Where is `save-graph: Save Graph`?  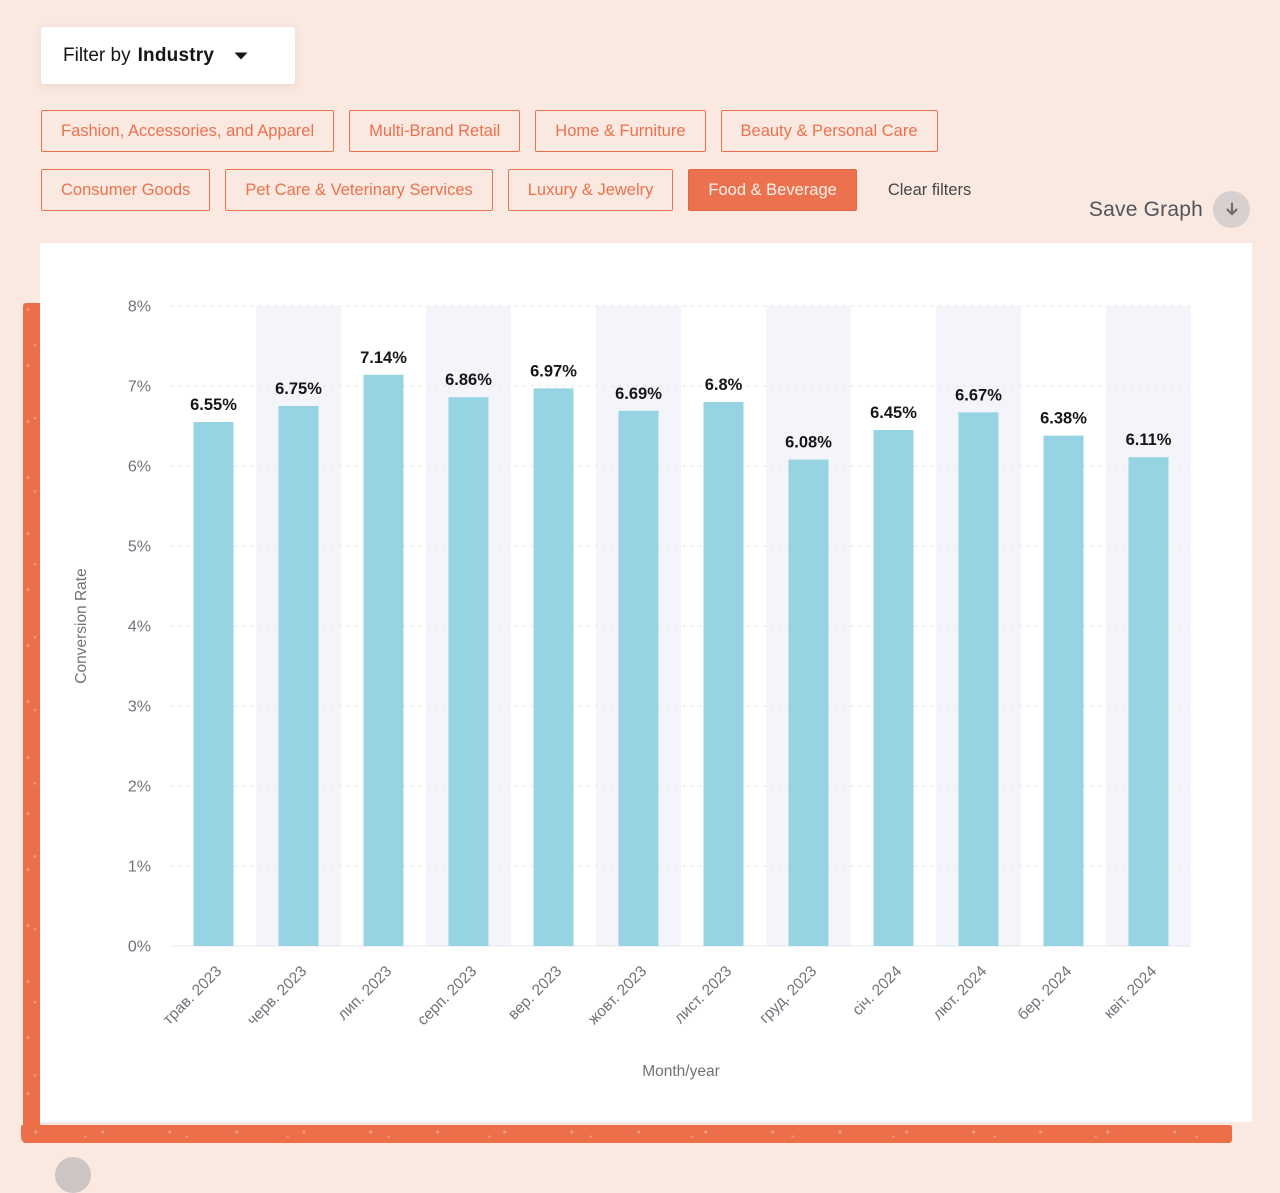
save-graph: Save Graph is located at coordinates (1169, 209).